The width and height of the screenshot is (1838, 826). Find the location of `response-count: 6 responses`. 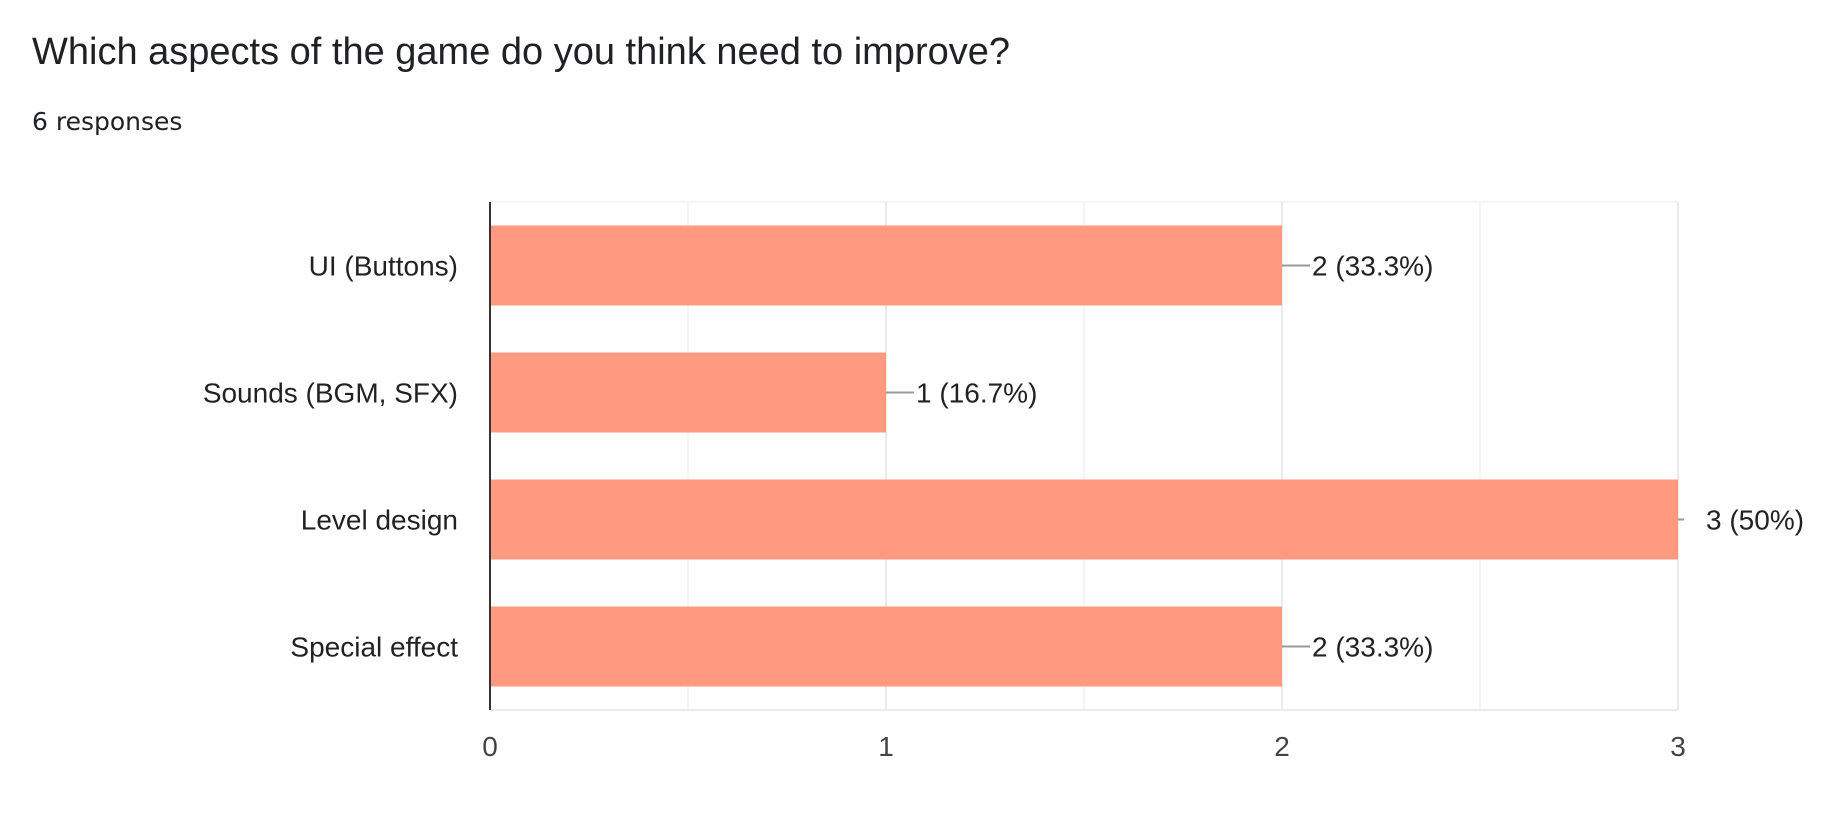

response-count: 6 responses is located at coordinates (107, 121).